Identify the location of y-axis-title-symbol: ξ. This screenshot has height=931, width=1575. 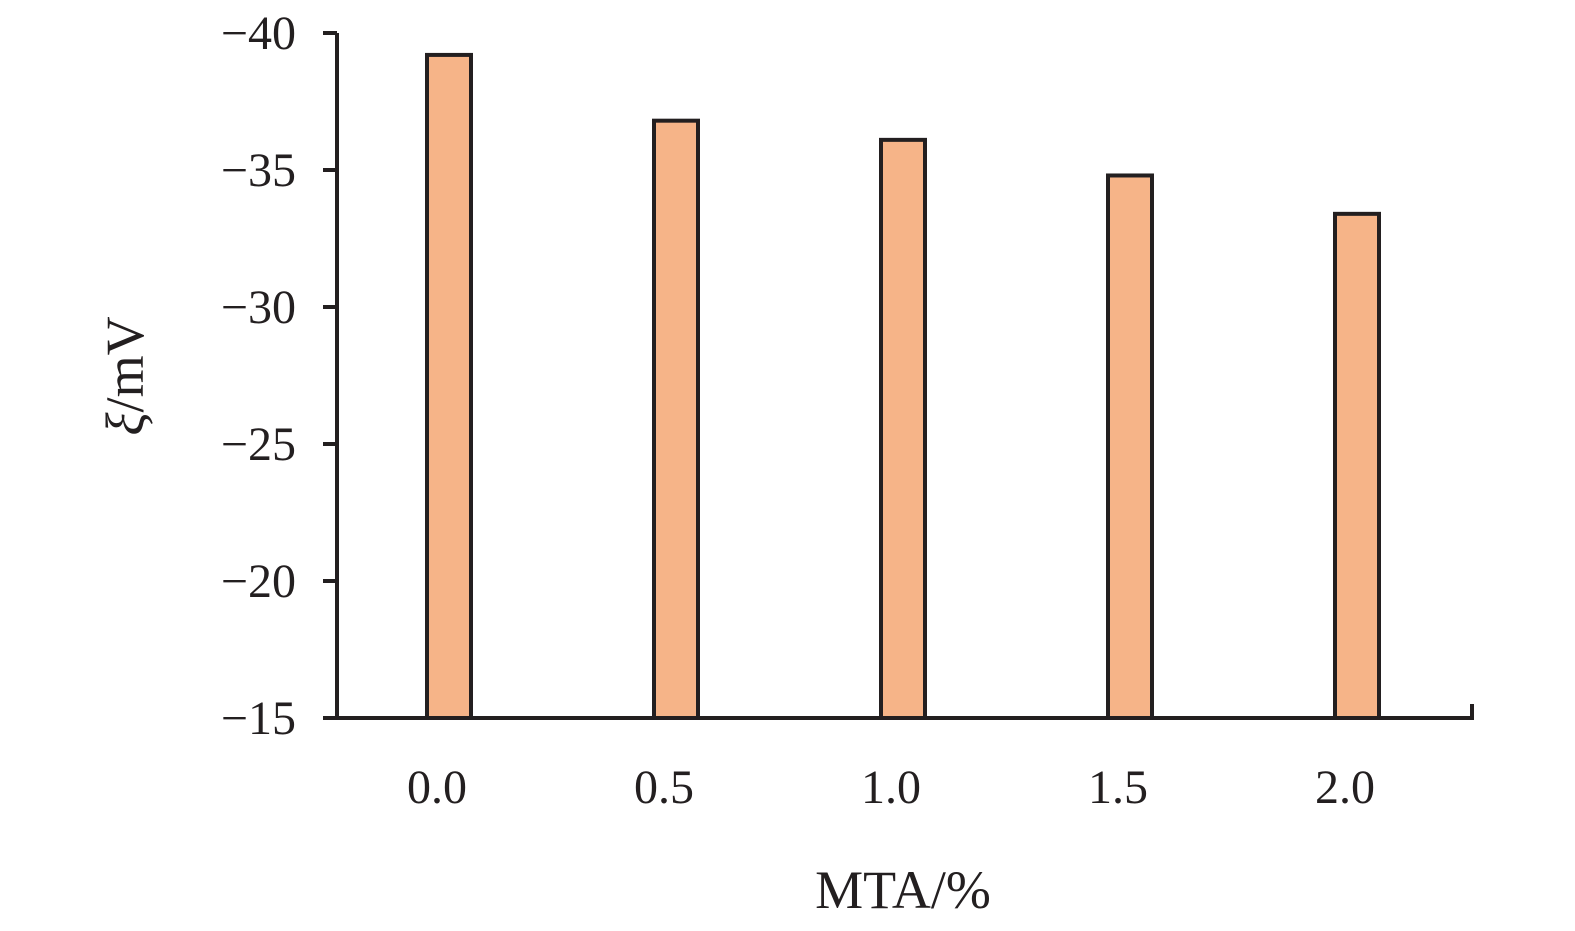
(125, 424).